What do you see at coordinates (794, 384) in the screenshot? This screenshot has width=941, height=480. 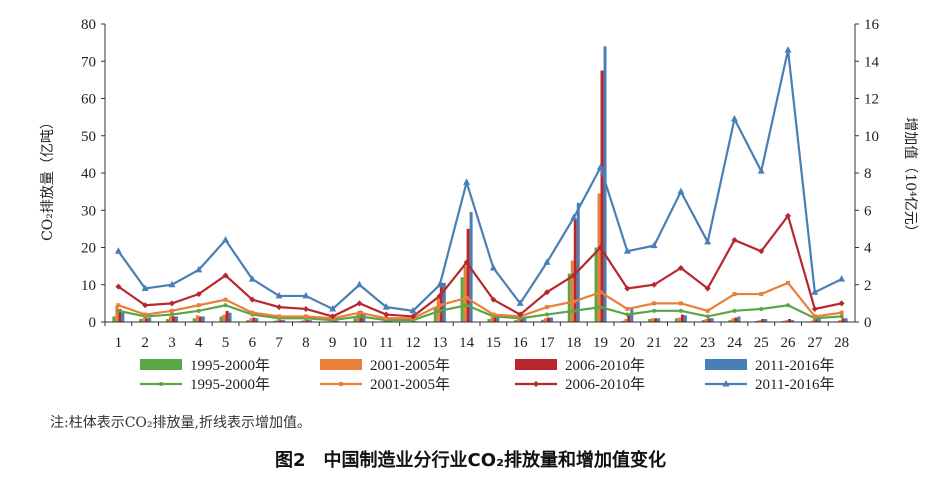 I see `legend-label: 2011-2016年` at bounding box center [794, 384].